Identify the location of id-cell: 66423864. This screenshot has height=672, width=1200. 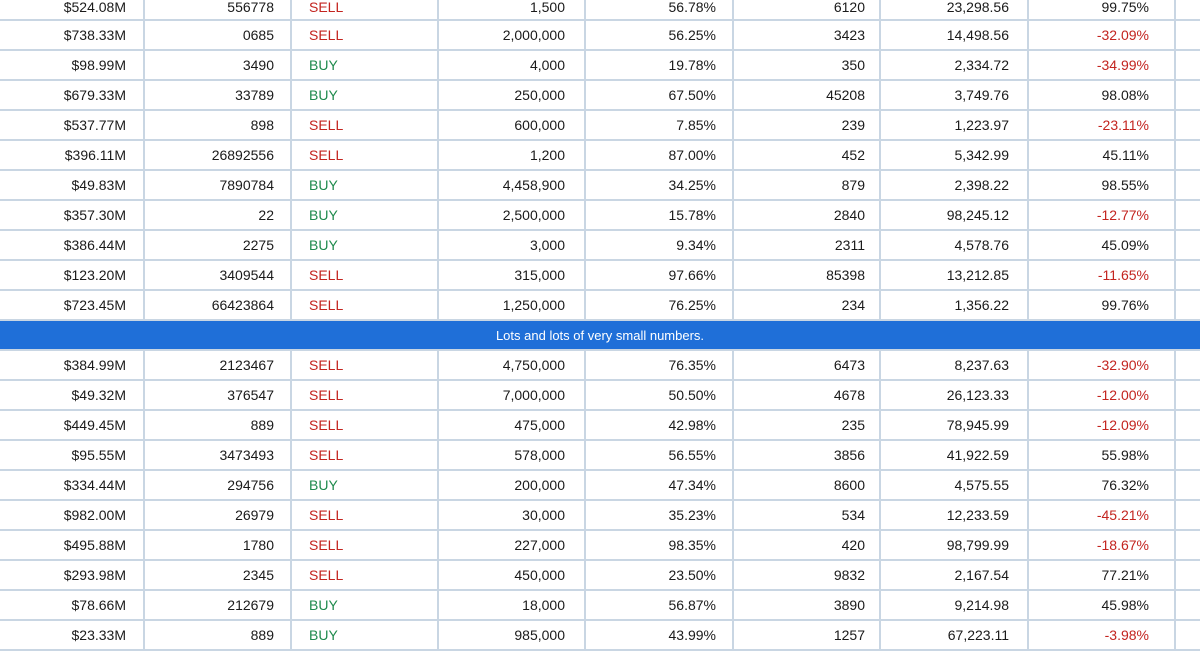
(218, 305).